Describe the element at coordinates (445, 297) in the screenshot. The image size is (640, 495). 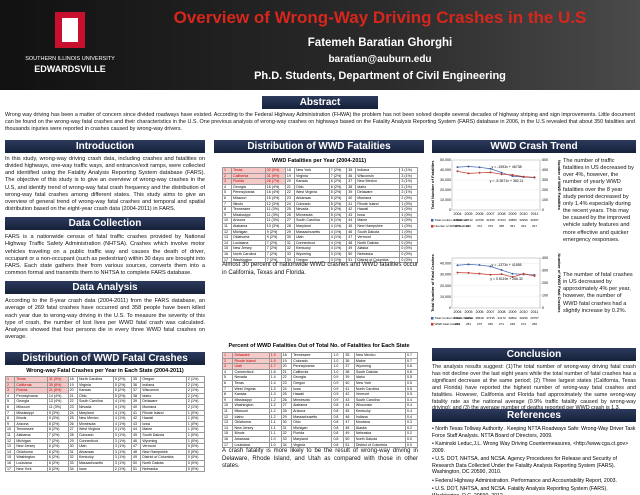
I see `y-tick-label: 10,000` at that location.